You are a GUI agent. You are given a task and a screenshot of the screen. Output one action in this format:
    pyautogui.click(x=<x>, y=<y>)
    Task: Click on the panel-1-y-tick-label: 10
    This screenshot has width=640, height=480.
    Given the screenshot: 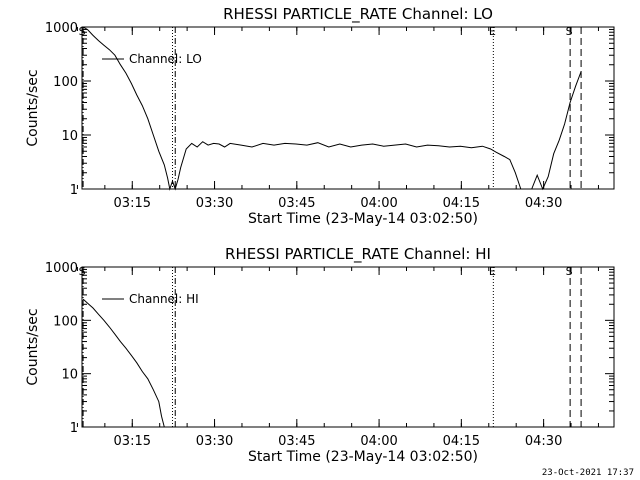 What is the action you would take?
    pyautogui.click(x=69, y=136)
    